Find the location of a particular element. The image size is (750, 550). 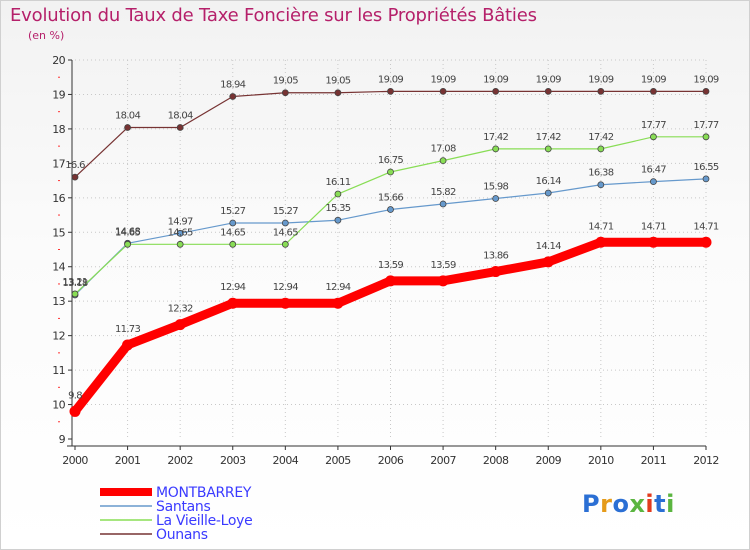

y-tick-label: 12 is located at coordinates (58, 336).